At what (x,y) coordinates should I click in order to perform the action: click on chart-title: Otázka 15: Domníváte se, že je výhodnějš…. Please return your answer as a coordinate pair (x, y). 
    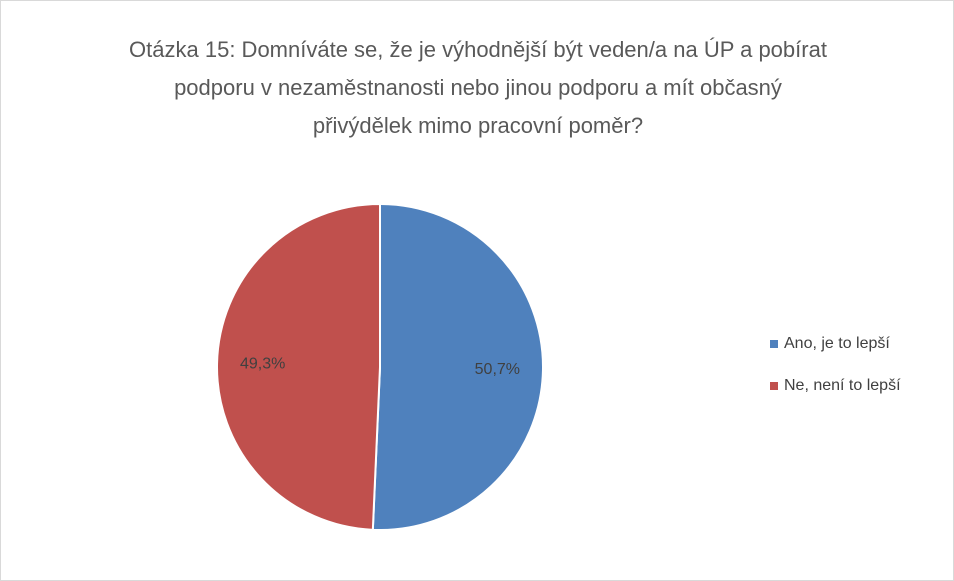
    Looking at the image, I should click on (478, 87).